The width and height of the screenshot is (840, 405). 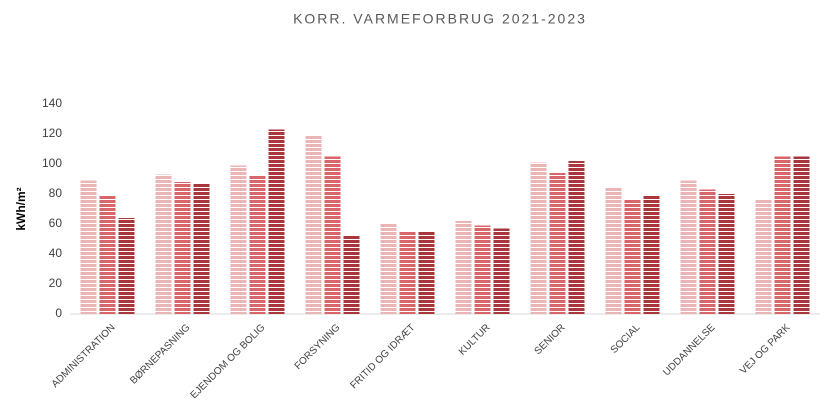 What do you see at coordinates (58, 313) in the screenshot?
I see `y-tick-label: 0` at bounding box center [58, 313].